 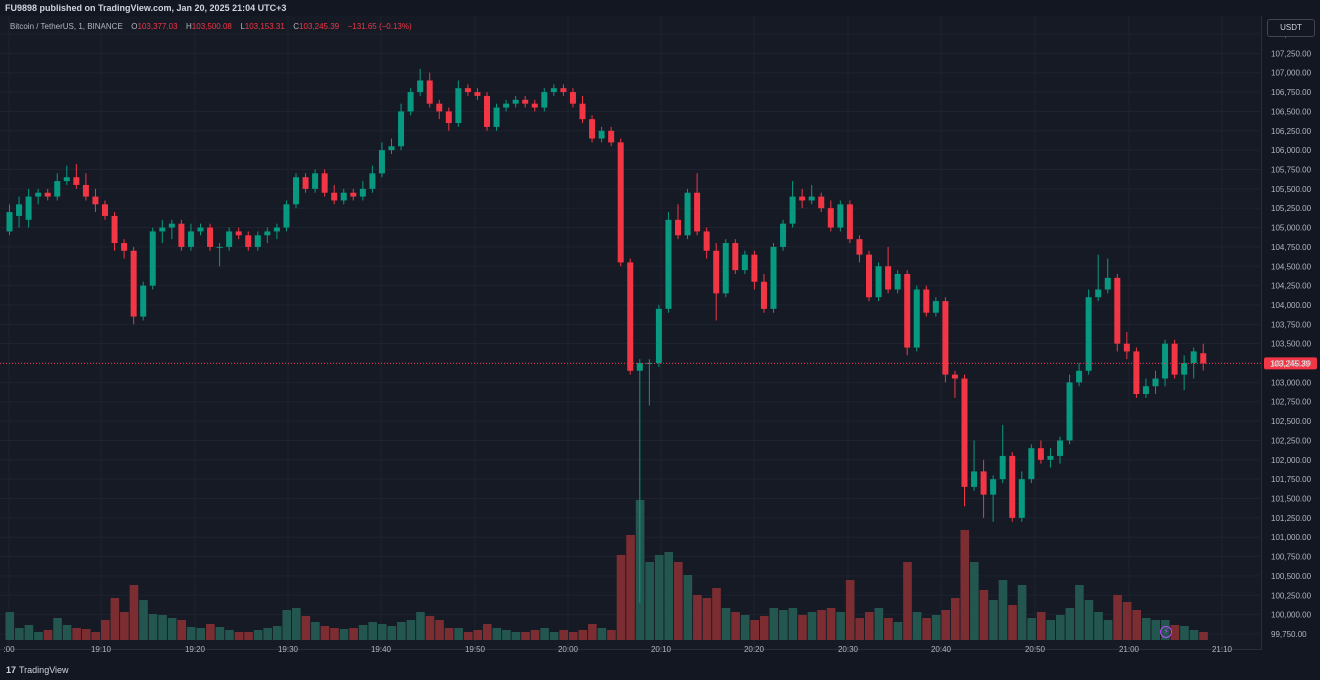 I want to click on lightning-icon: ⚡, so click(x=1166, y=632).